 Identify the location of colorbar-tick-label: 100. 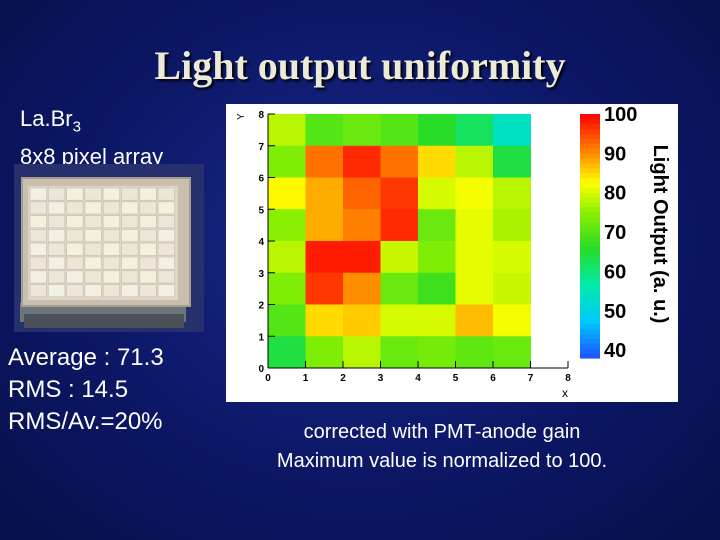
(620, 115).